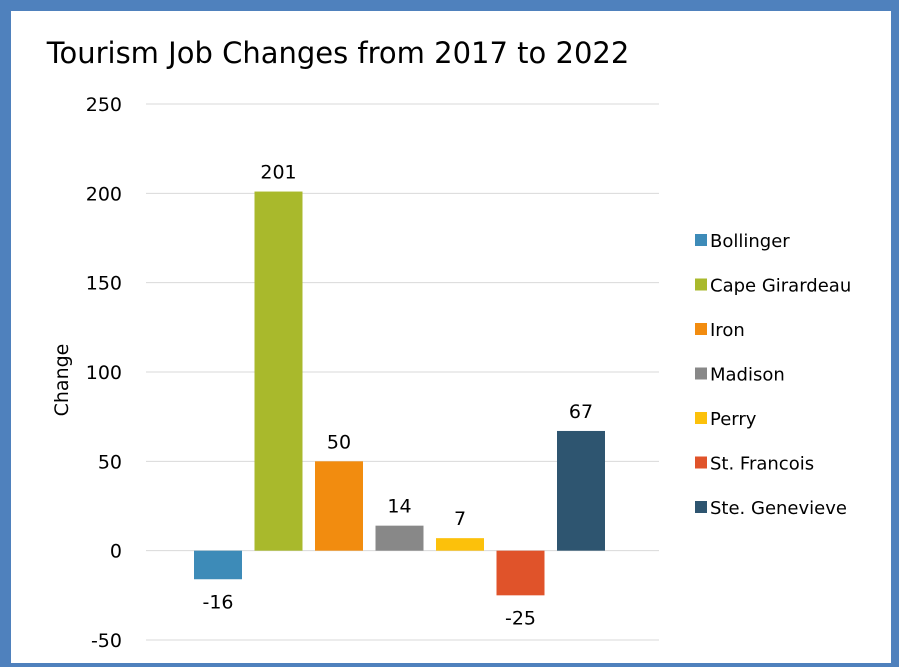  I want to click on data-label: -16, so click(217, 602).